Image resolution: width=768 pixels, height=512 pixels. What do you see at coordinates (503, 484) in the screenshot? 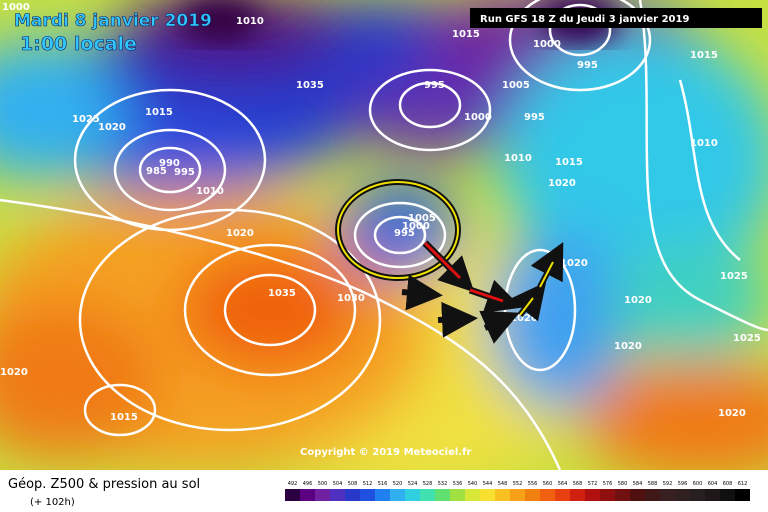
I see `scale-label: 548` at bounding box center [503, 484].